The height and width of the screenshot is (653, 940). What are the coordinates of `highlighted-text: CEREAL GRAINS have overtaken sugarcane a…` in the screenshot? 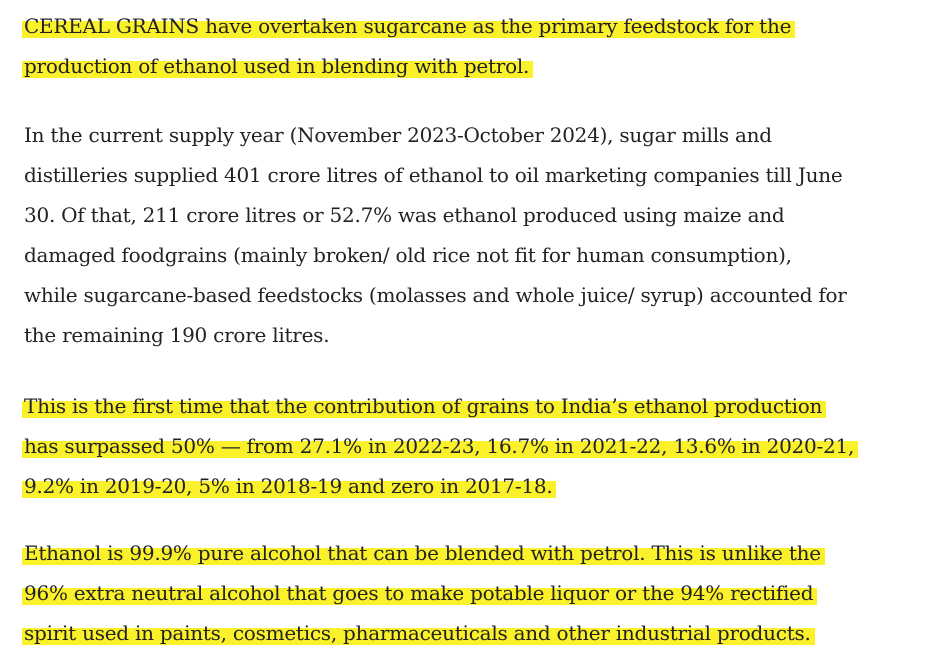 It's located at (409, 26).